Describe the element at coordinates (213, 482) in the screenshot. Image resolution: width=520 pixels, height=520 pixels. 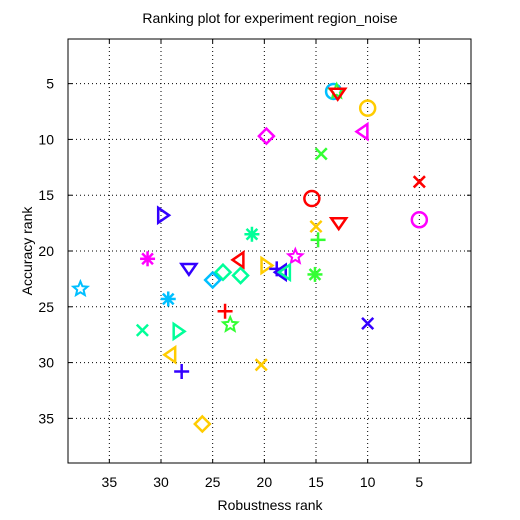
I see `x-tick-label: 25` at that location.